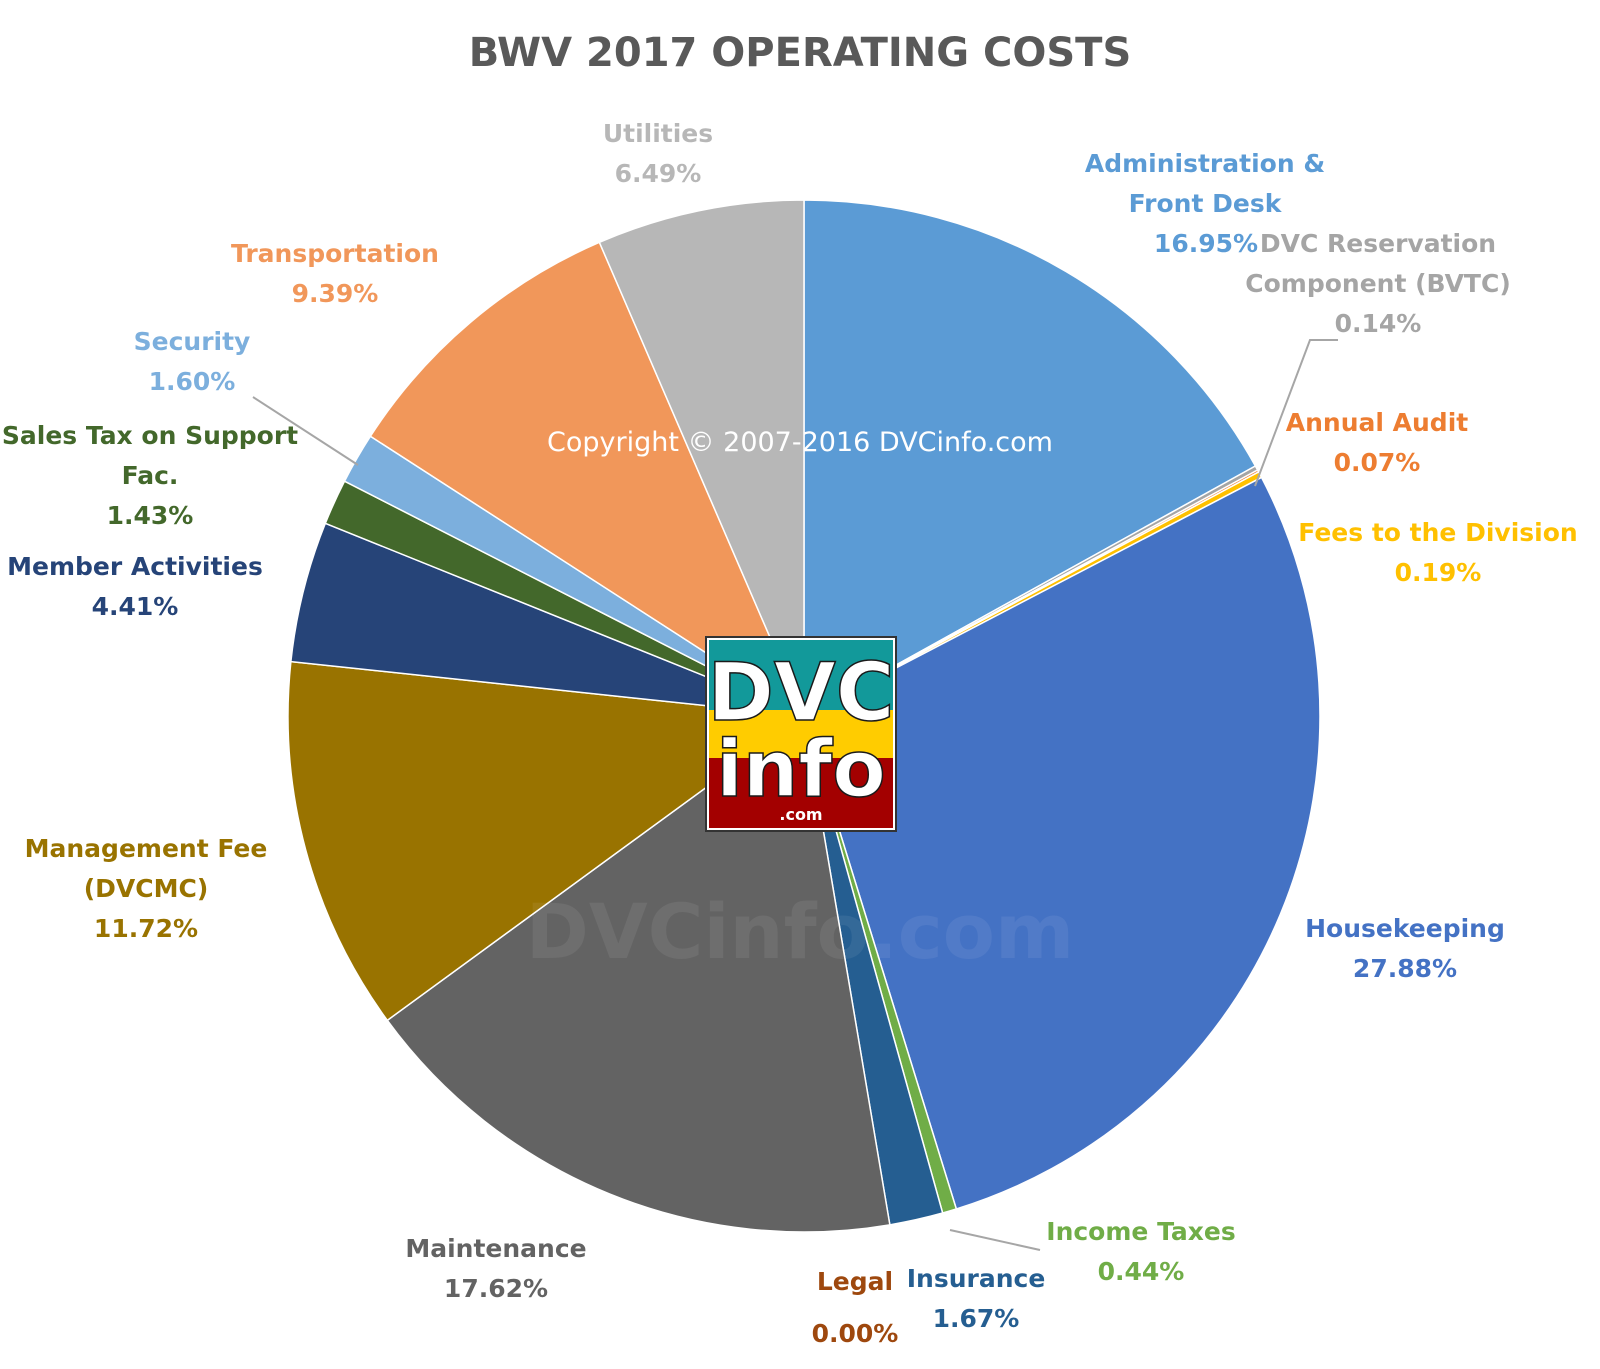 The image size is (1600, 1369). I want to click on logo-com-text: .com, so click(800, 814).